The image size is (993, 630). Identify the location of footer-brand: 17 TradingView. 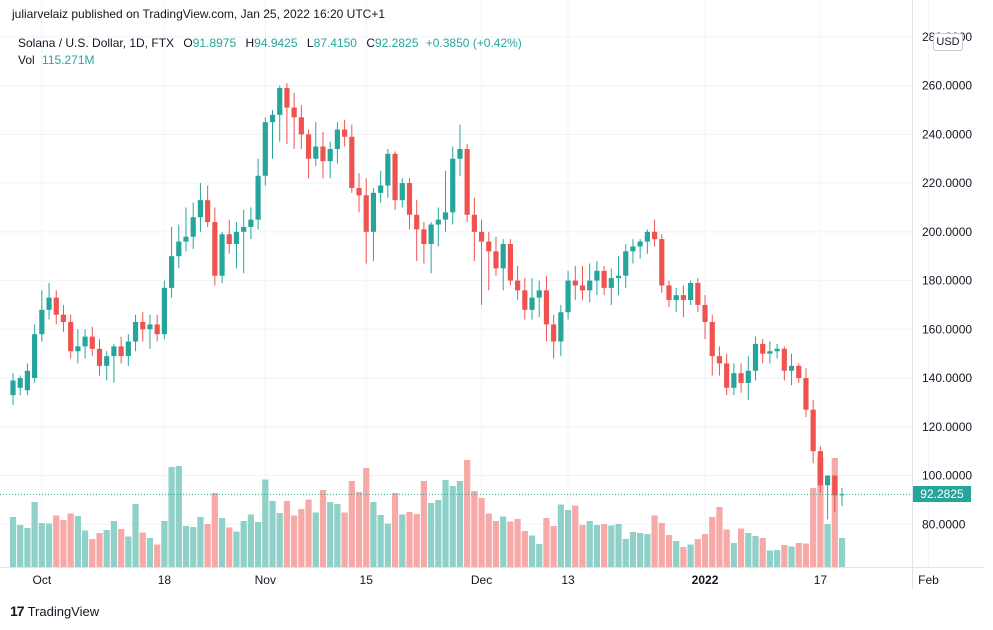
(54, 611).